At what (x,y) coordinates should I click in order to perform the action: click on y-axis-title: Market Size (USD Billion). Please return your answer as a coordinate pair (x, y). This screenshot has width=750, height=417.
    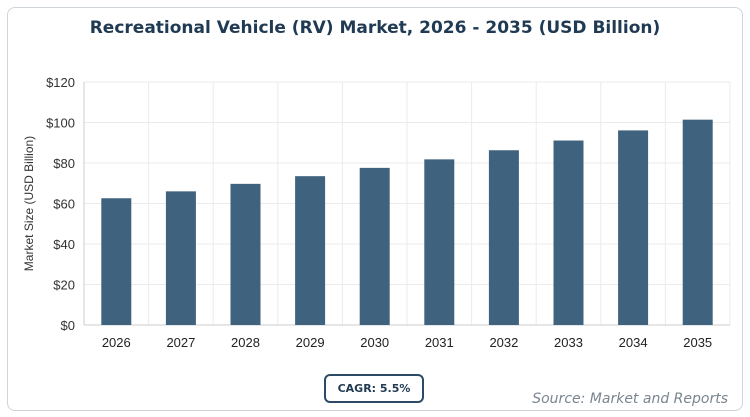
    Looking at the image, I should click on (29, 203).